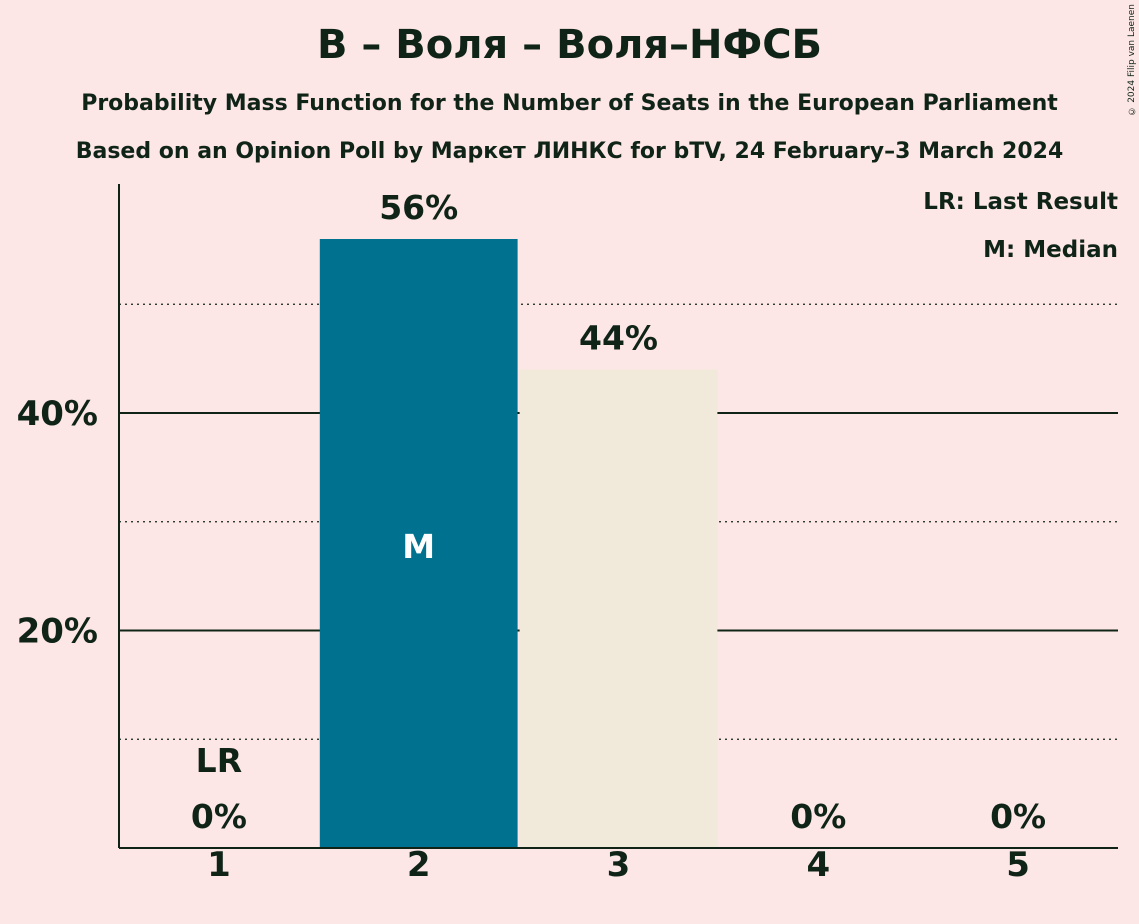  What do you see at coordinates (1050, 250) in the screenshot?
I see `legend-median: M: Median` at bounding box center [1050, 250].